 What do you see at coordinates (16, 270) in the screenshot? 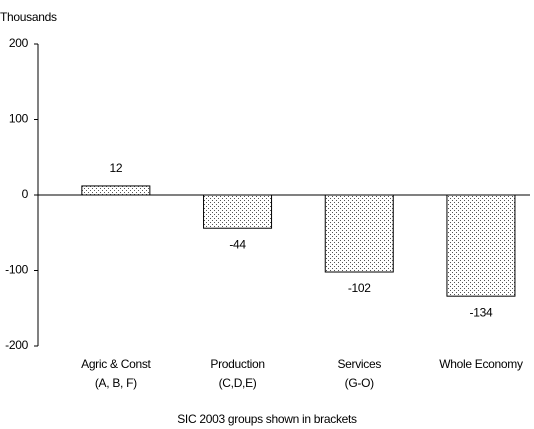
I see `y-tick-label: -100` at bounding box center [16, 270].